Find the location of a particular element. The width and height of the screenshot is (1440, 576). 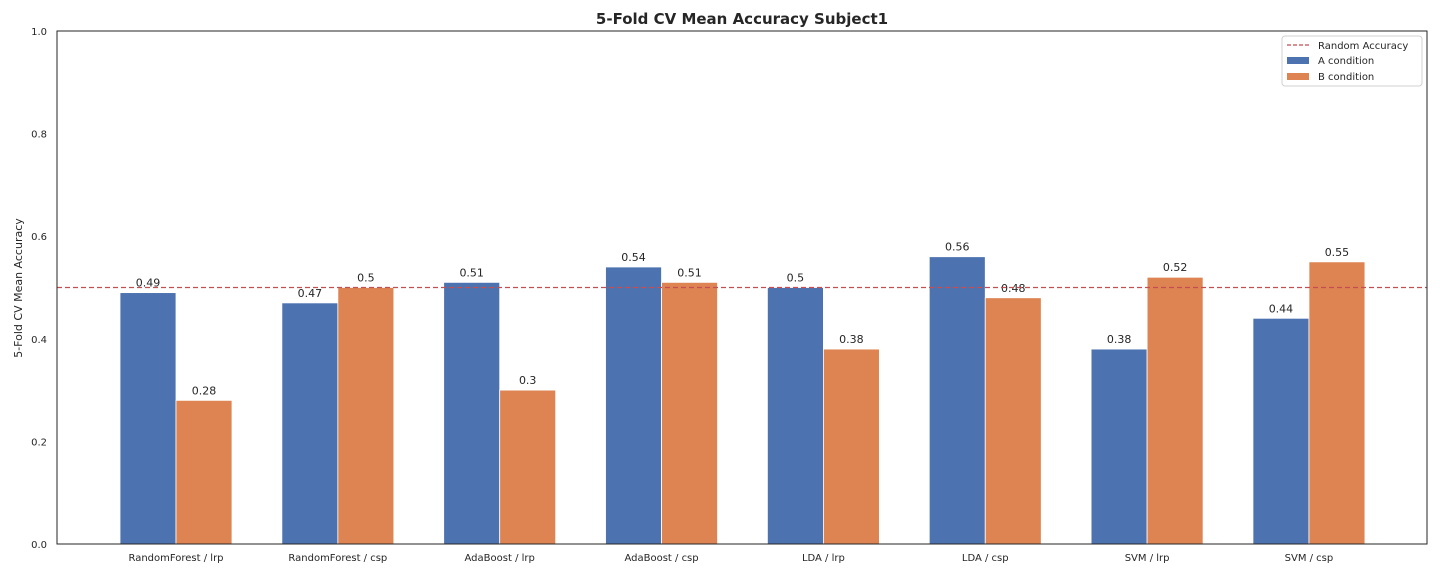

y-tick-label: 0.2 is located at coordinates (39, 442).